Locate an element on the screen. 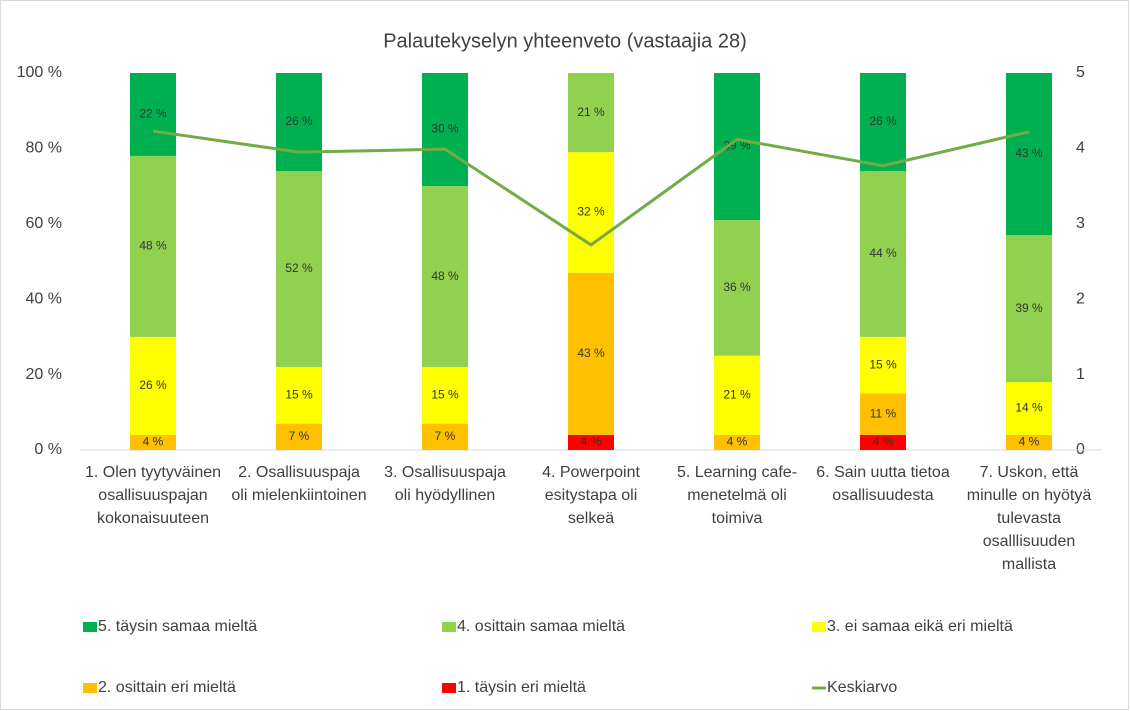 This screenshot has height=711, width=1130. x-tick-label: 4. Powerpoint esitystapa oli selkeä is located at coordinates (591, 495).